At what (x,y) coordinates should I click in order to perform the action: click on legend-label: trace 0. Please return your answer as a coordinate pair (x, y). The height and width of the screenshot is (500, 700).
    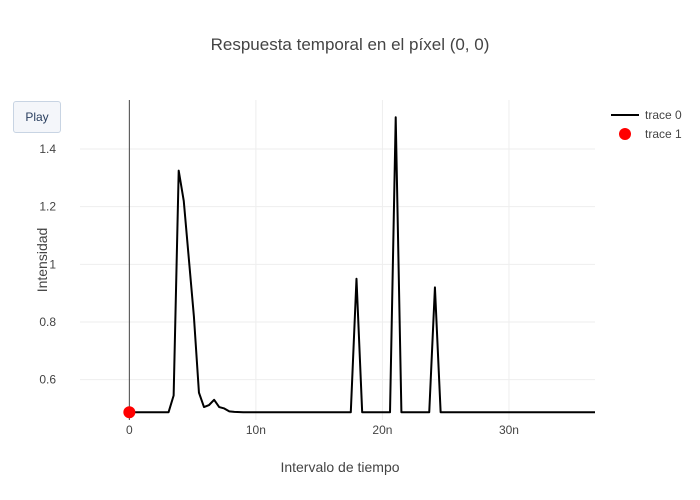
    Looking at the image, I should click on (663, 115).